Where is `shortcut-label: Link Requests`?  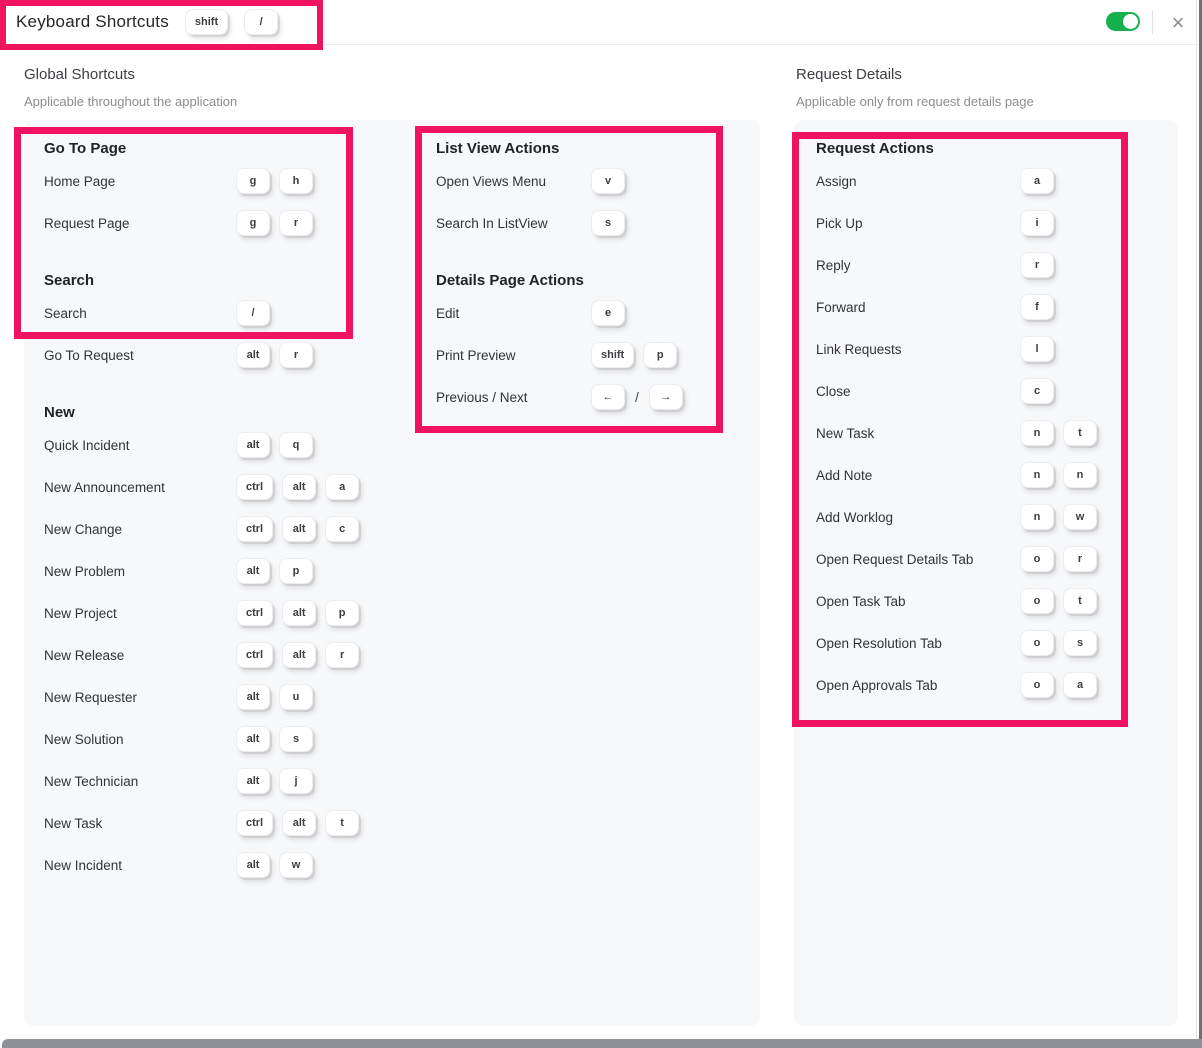 shortcut-label: Link Requests is located at coordinates (859, 349).